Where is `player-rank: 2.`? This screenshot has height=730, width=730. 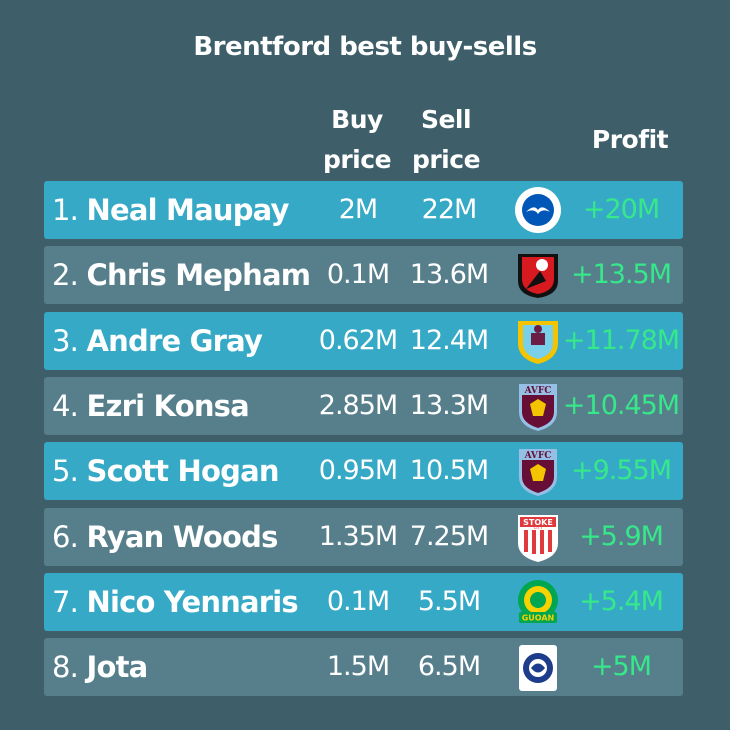 player-rank: 2. is located at coordinates (65, 275).